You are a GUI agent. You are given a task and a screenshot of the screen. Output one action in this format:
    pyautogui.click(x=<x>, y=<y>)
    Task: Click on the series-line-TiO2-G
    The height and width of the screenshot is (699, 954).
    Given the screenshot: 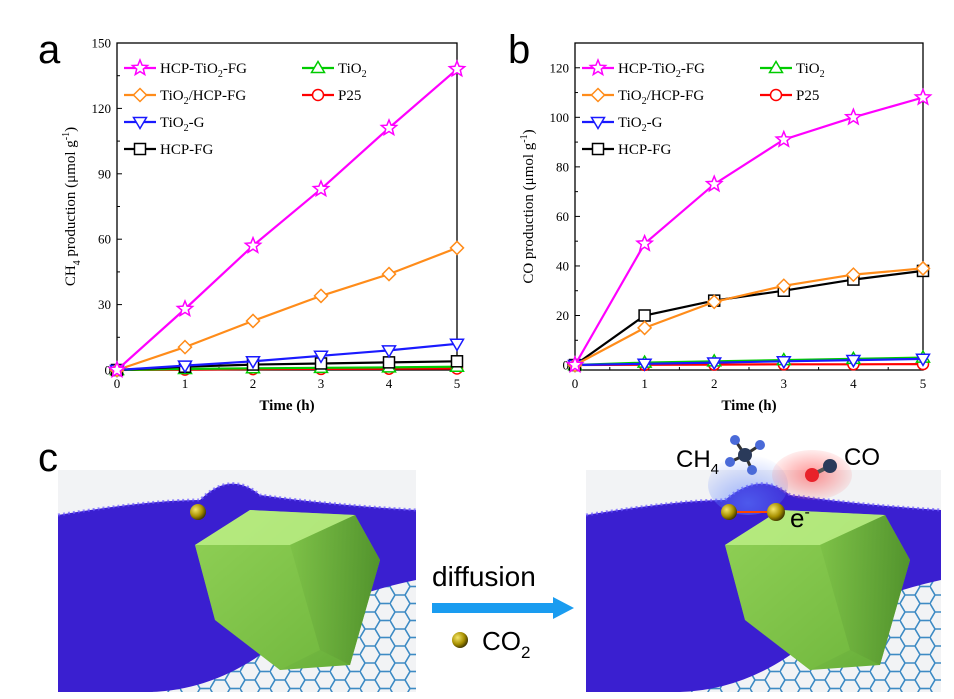 What is the action you would take?
    pyautogui.click(x=287, y=357)
    